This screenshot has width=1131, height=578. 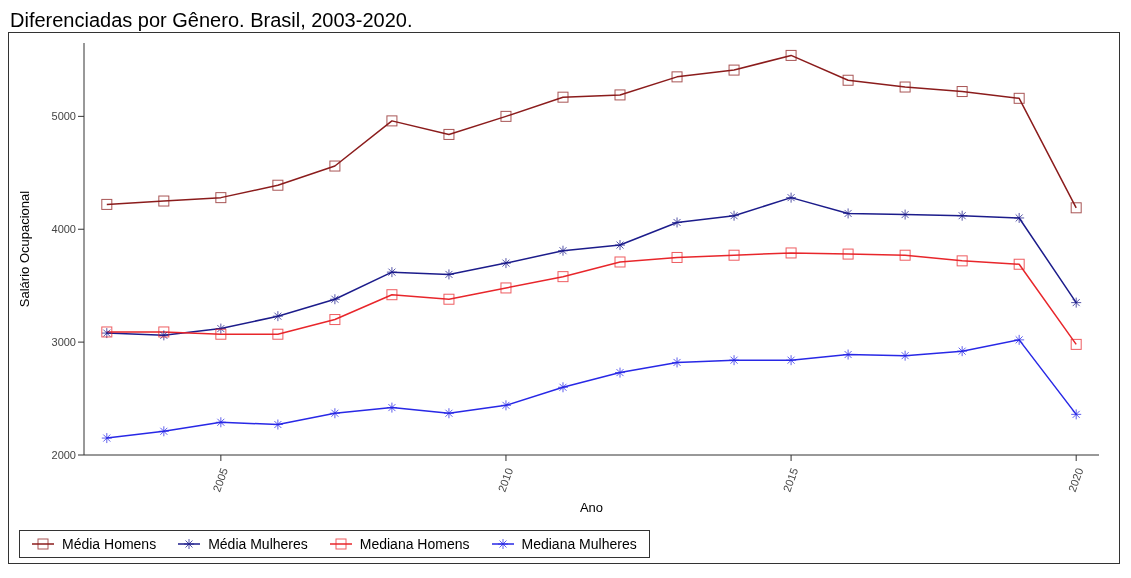 I want to click on y-tick-label: 4000, so click(x=63, y=229).